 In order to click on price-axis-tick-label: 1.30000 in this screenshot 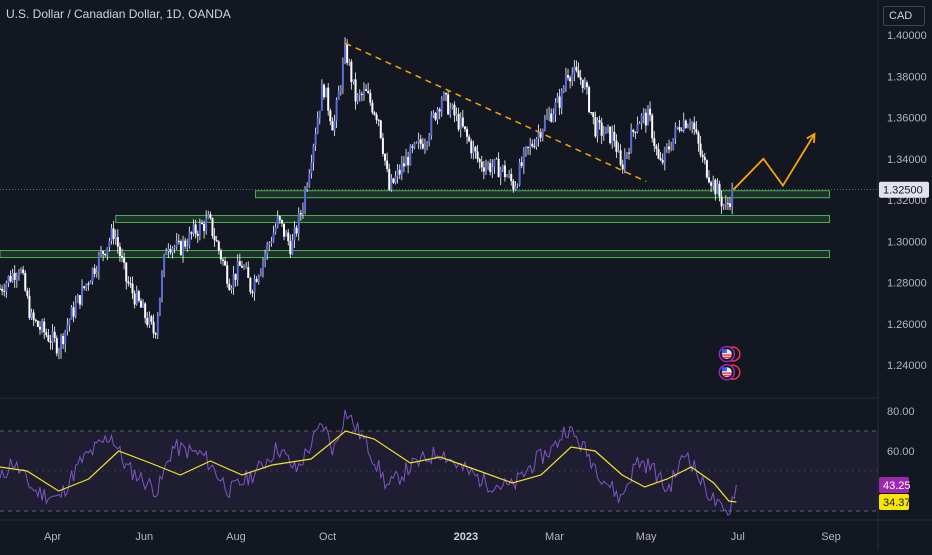, I will do `click(907, 242)`.